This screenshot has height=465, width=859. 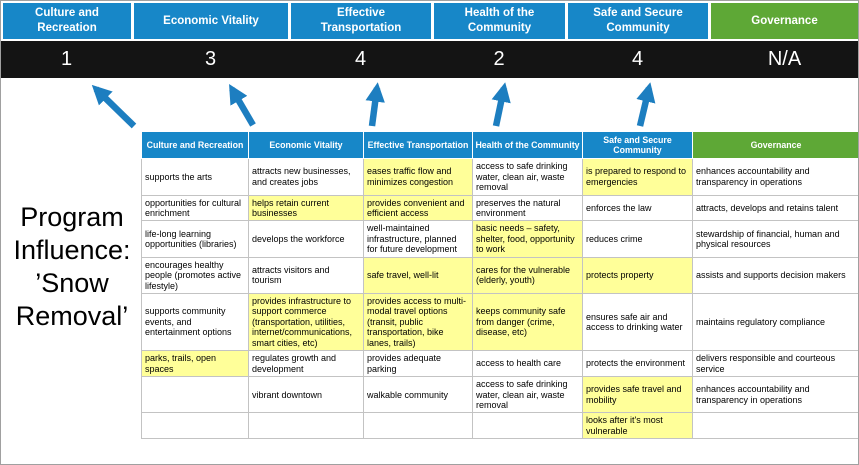 What do you see at coordinates (775, 275) in the screenshot?
I see `table-cell: assists and supports decision makers` at bounding box center [775, 275].